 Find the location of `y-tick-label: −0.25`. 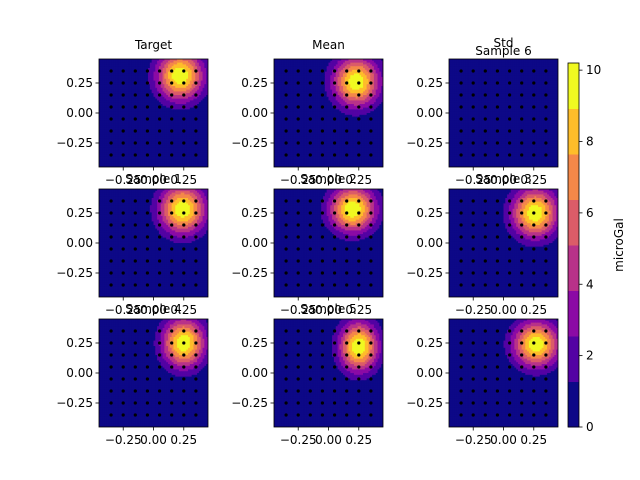

y-tick-label: −0.25 is located at coordinates (424, 143).